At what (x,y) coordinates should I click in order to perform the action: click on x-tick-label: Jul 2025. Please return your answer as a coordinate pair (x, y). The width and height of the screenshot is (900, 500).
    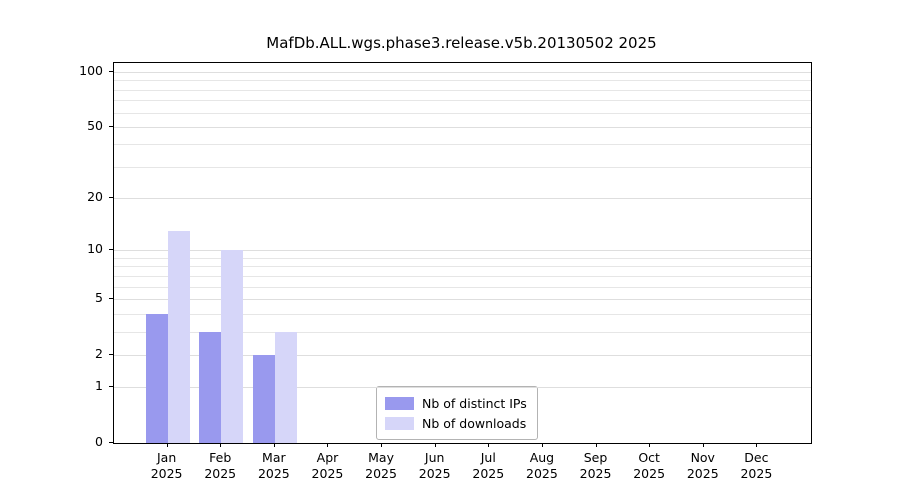
    Looking at the image, I should click on (488, 465).